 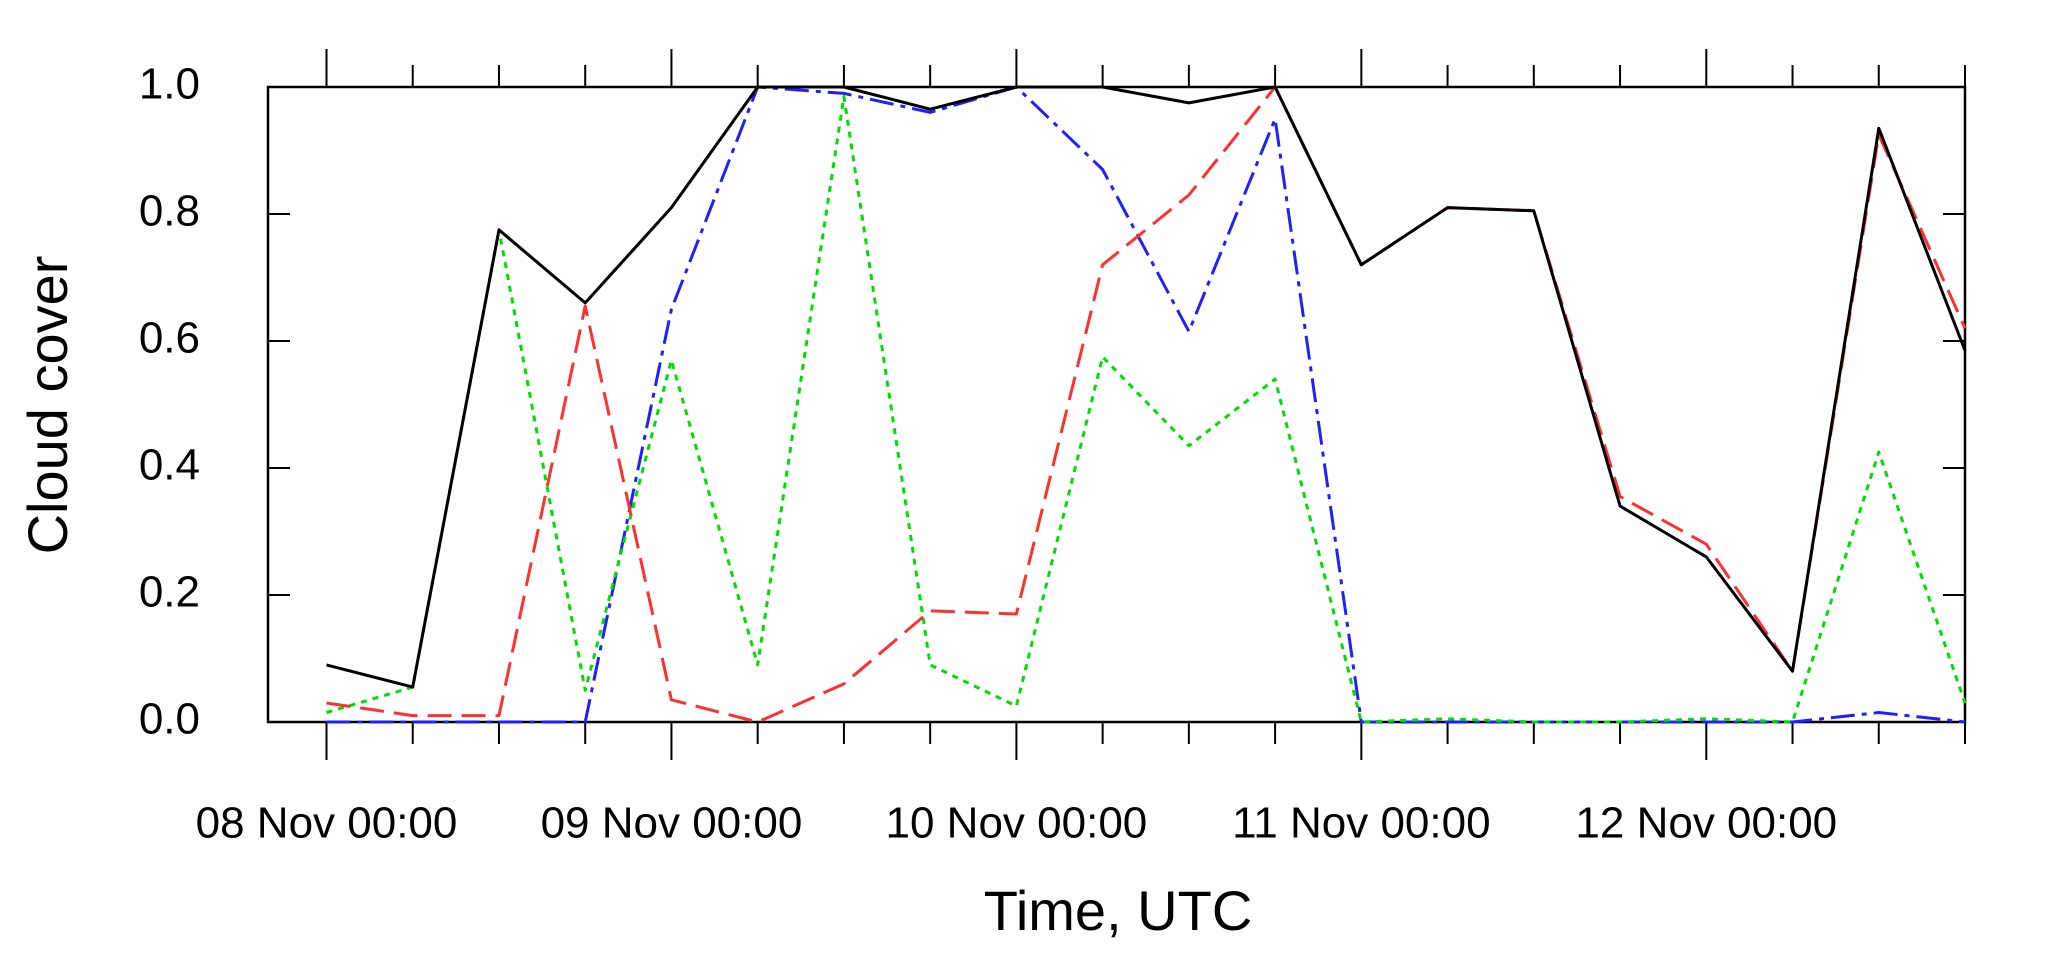 What do you see at coordinates (169, 592) in the screenshot?
I see `y-tick-label: 0.2` at bounding box center [169, 592].